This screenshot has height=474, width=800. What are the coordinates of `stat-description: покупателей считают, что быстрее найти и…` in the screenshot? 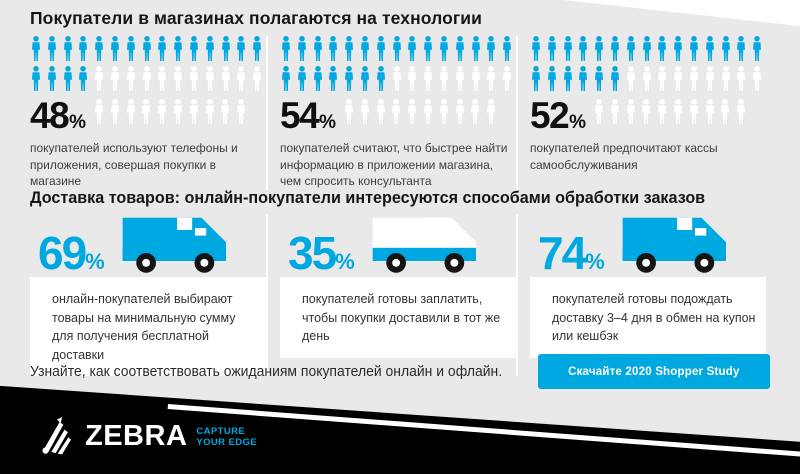 It's located at (394, 165).